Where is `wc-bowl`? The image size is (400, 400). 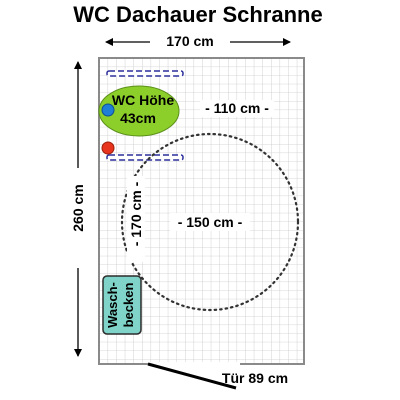
wc-bowl is located at coordinates (139, 111).